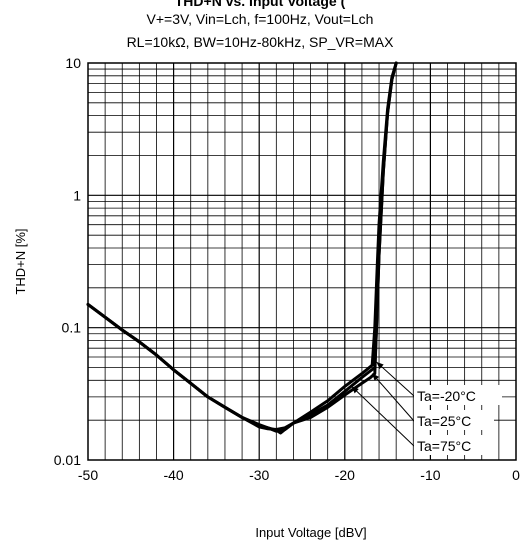 Image resolution: width=520 pixels, height=558 pixels. Describe the element at coordinates (77, 195) in the screenshot. I see `y-tick-label: 1` at that location.